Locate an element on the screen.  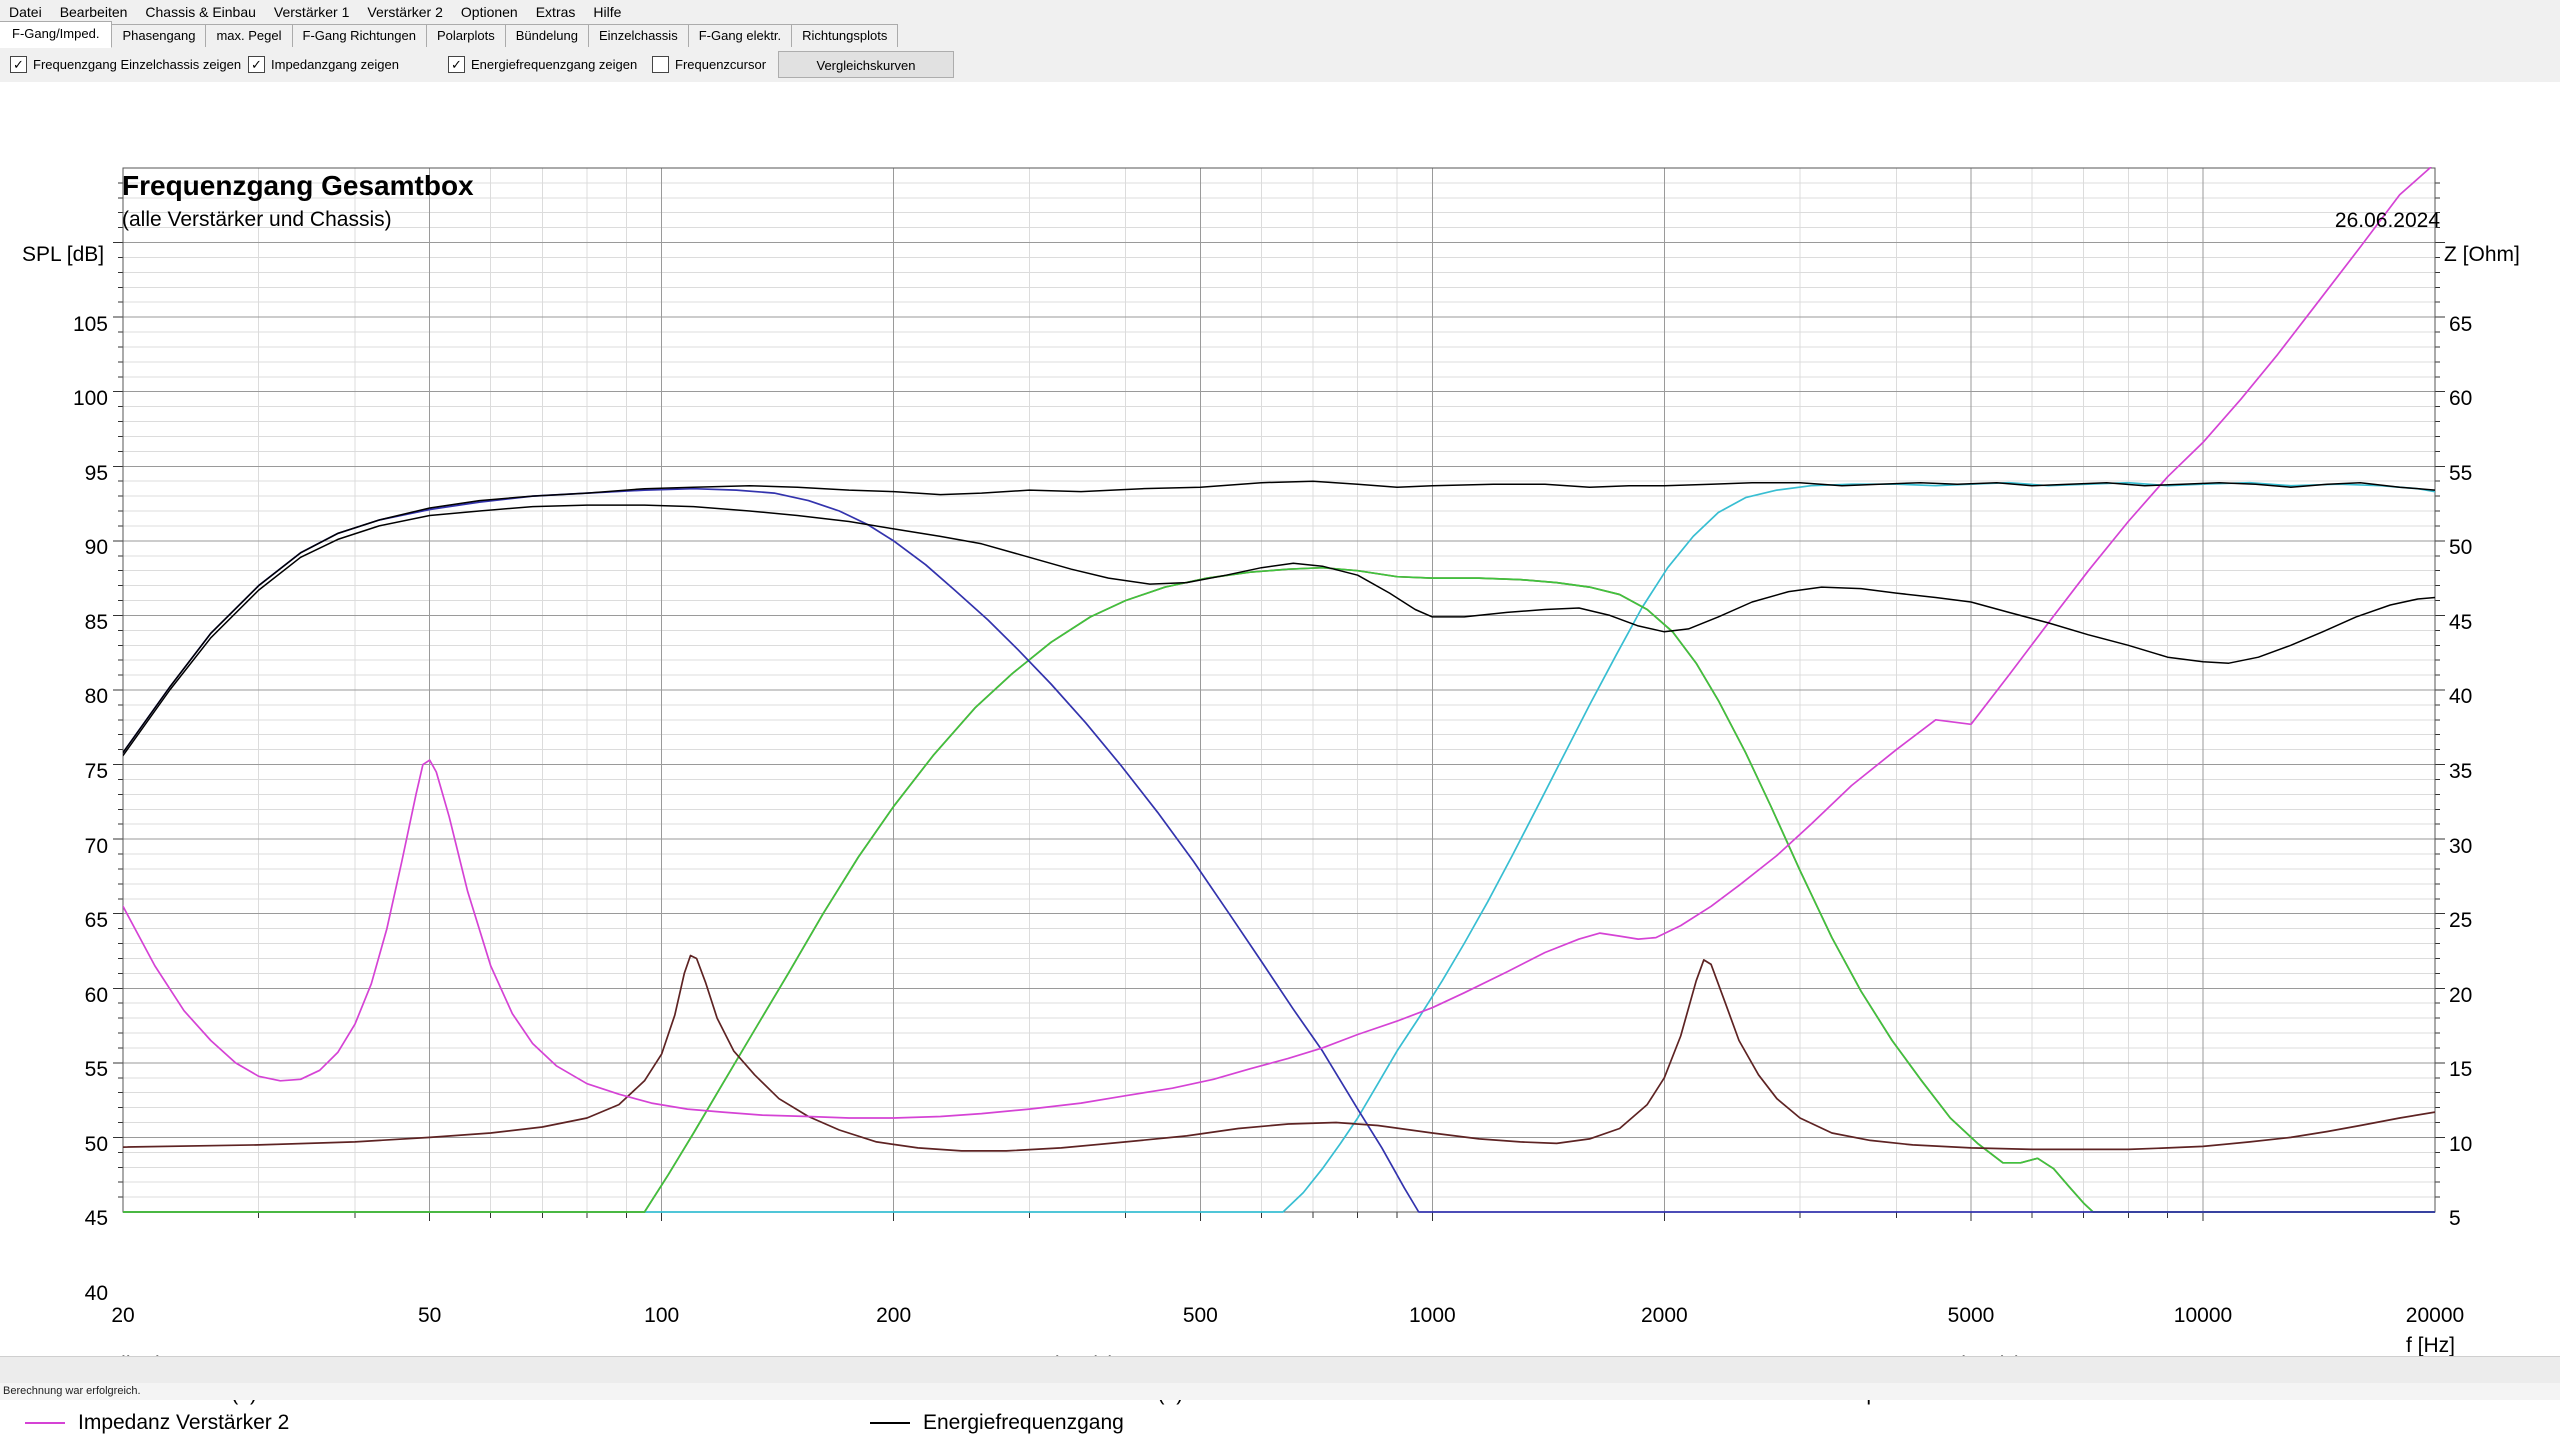
y-left-tick-100: 100 is located at coordinates (90, 399).